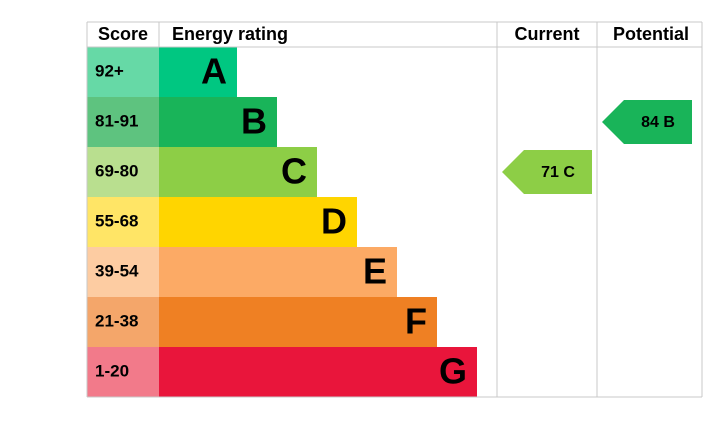 This screenshot has height=428, width=720. What do you see at coordinates (112, 370) in the screenshot?
I see `score-label: 1-20` at bounding box center [112, 370].